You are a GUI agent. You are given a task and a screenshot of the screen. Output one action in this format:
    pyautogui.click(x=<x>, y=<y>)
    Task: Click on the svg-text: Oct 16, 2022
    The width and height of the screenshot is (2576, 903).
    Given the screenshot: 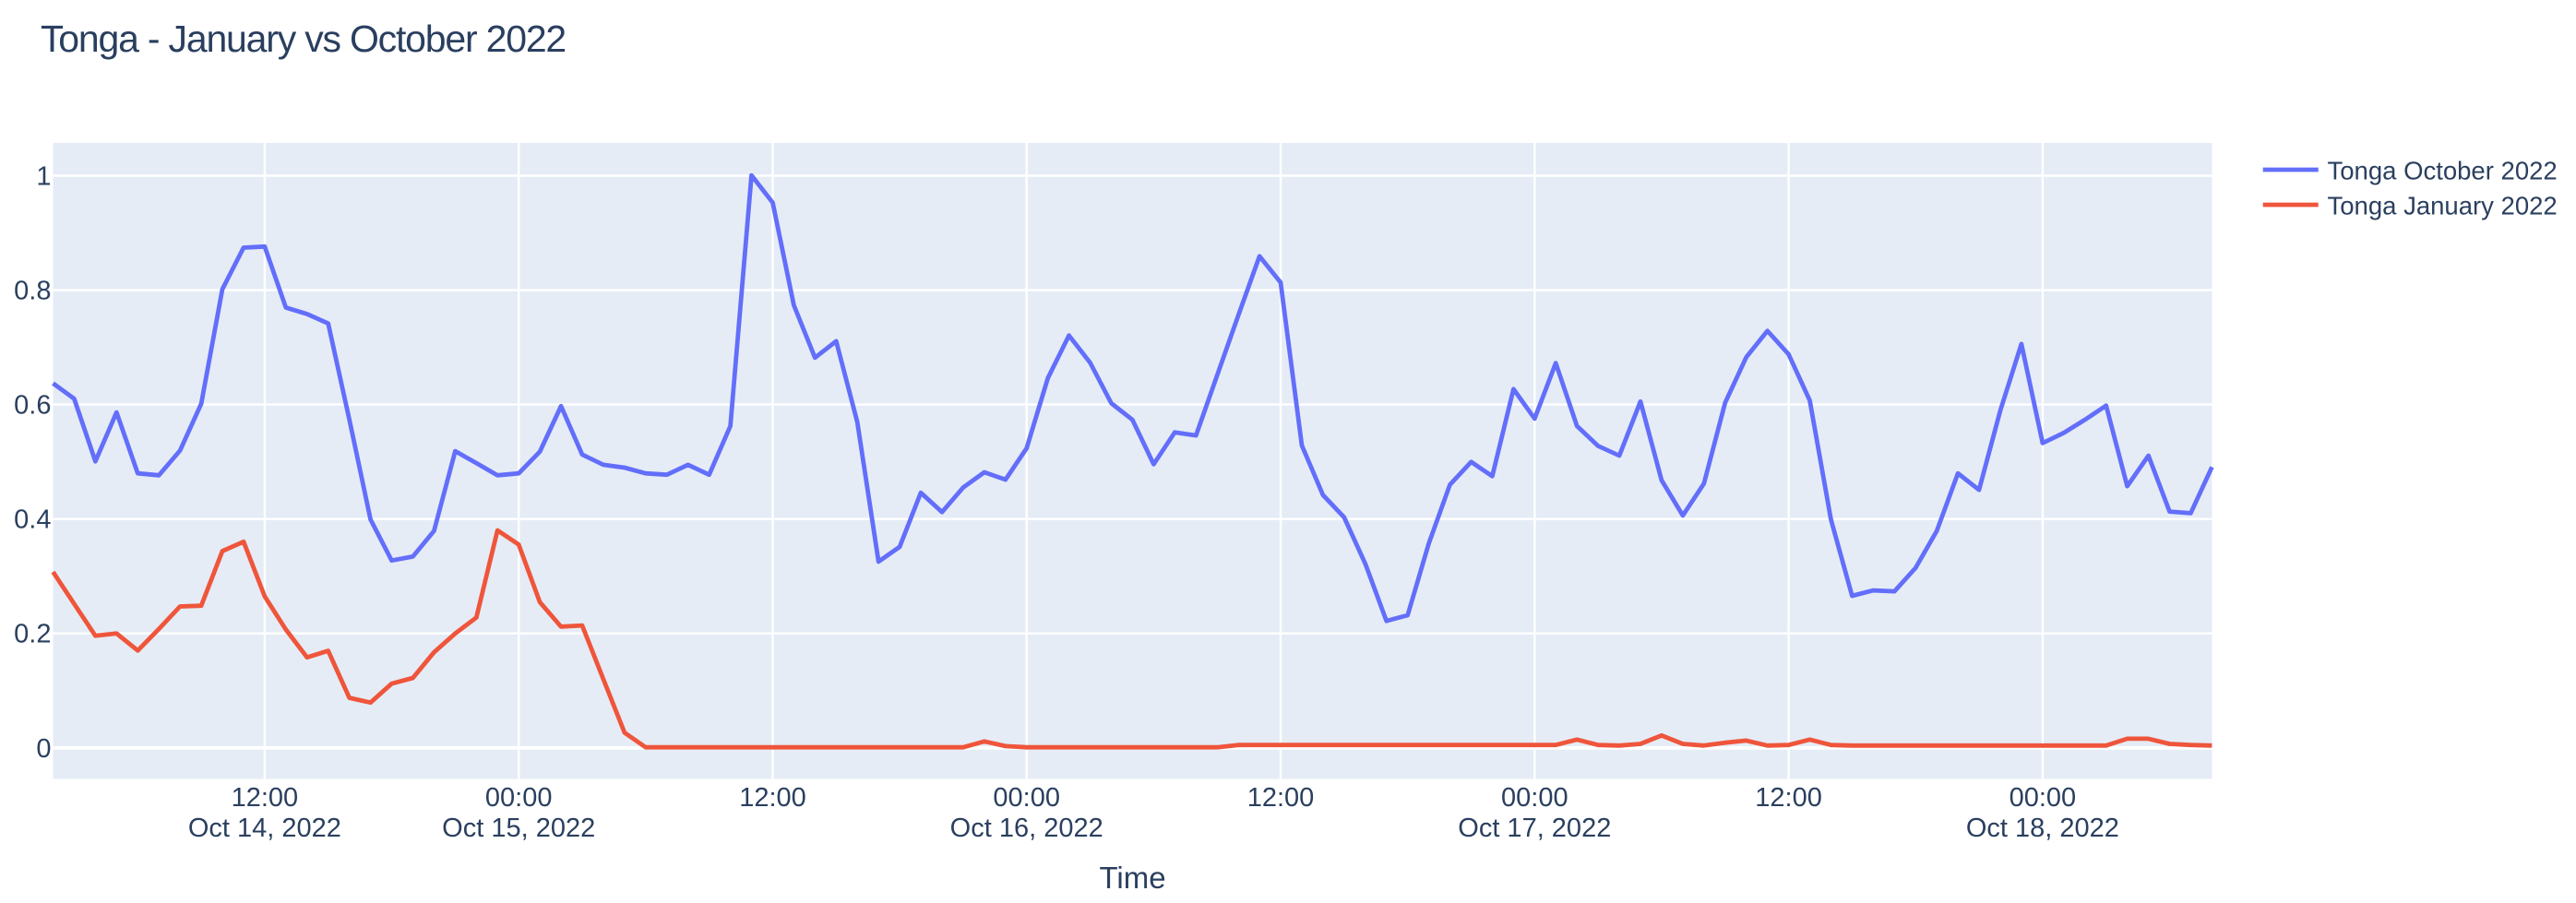 What is the action you would take?
    pyautogui.click(x=1026, y=828)
    